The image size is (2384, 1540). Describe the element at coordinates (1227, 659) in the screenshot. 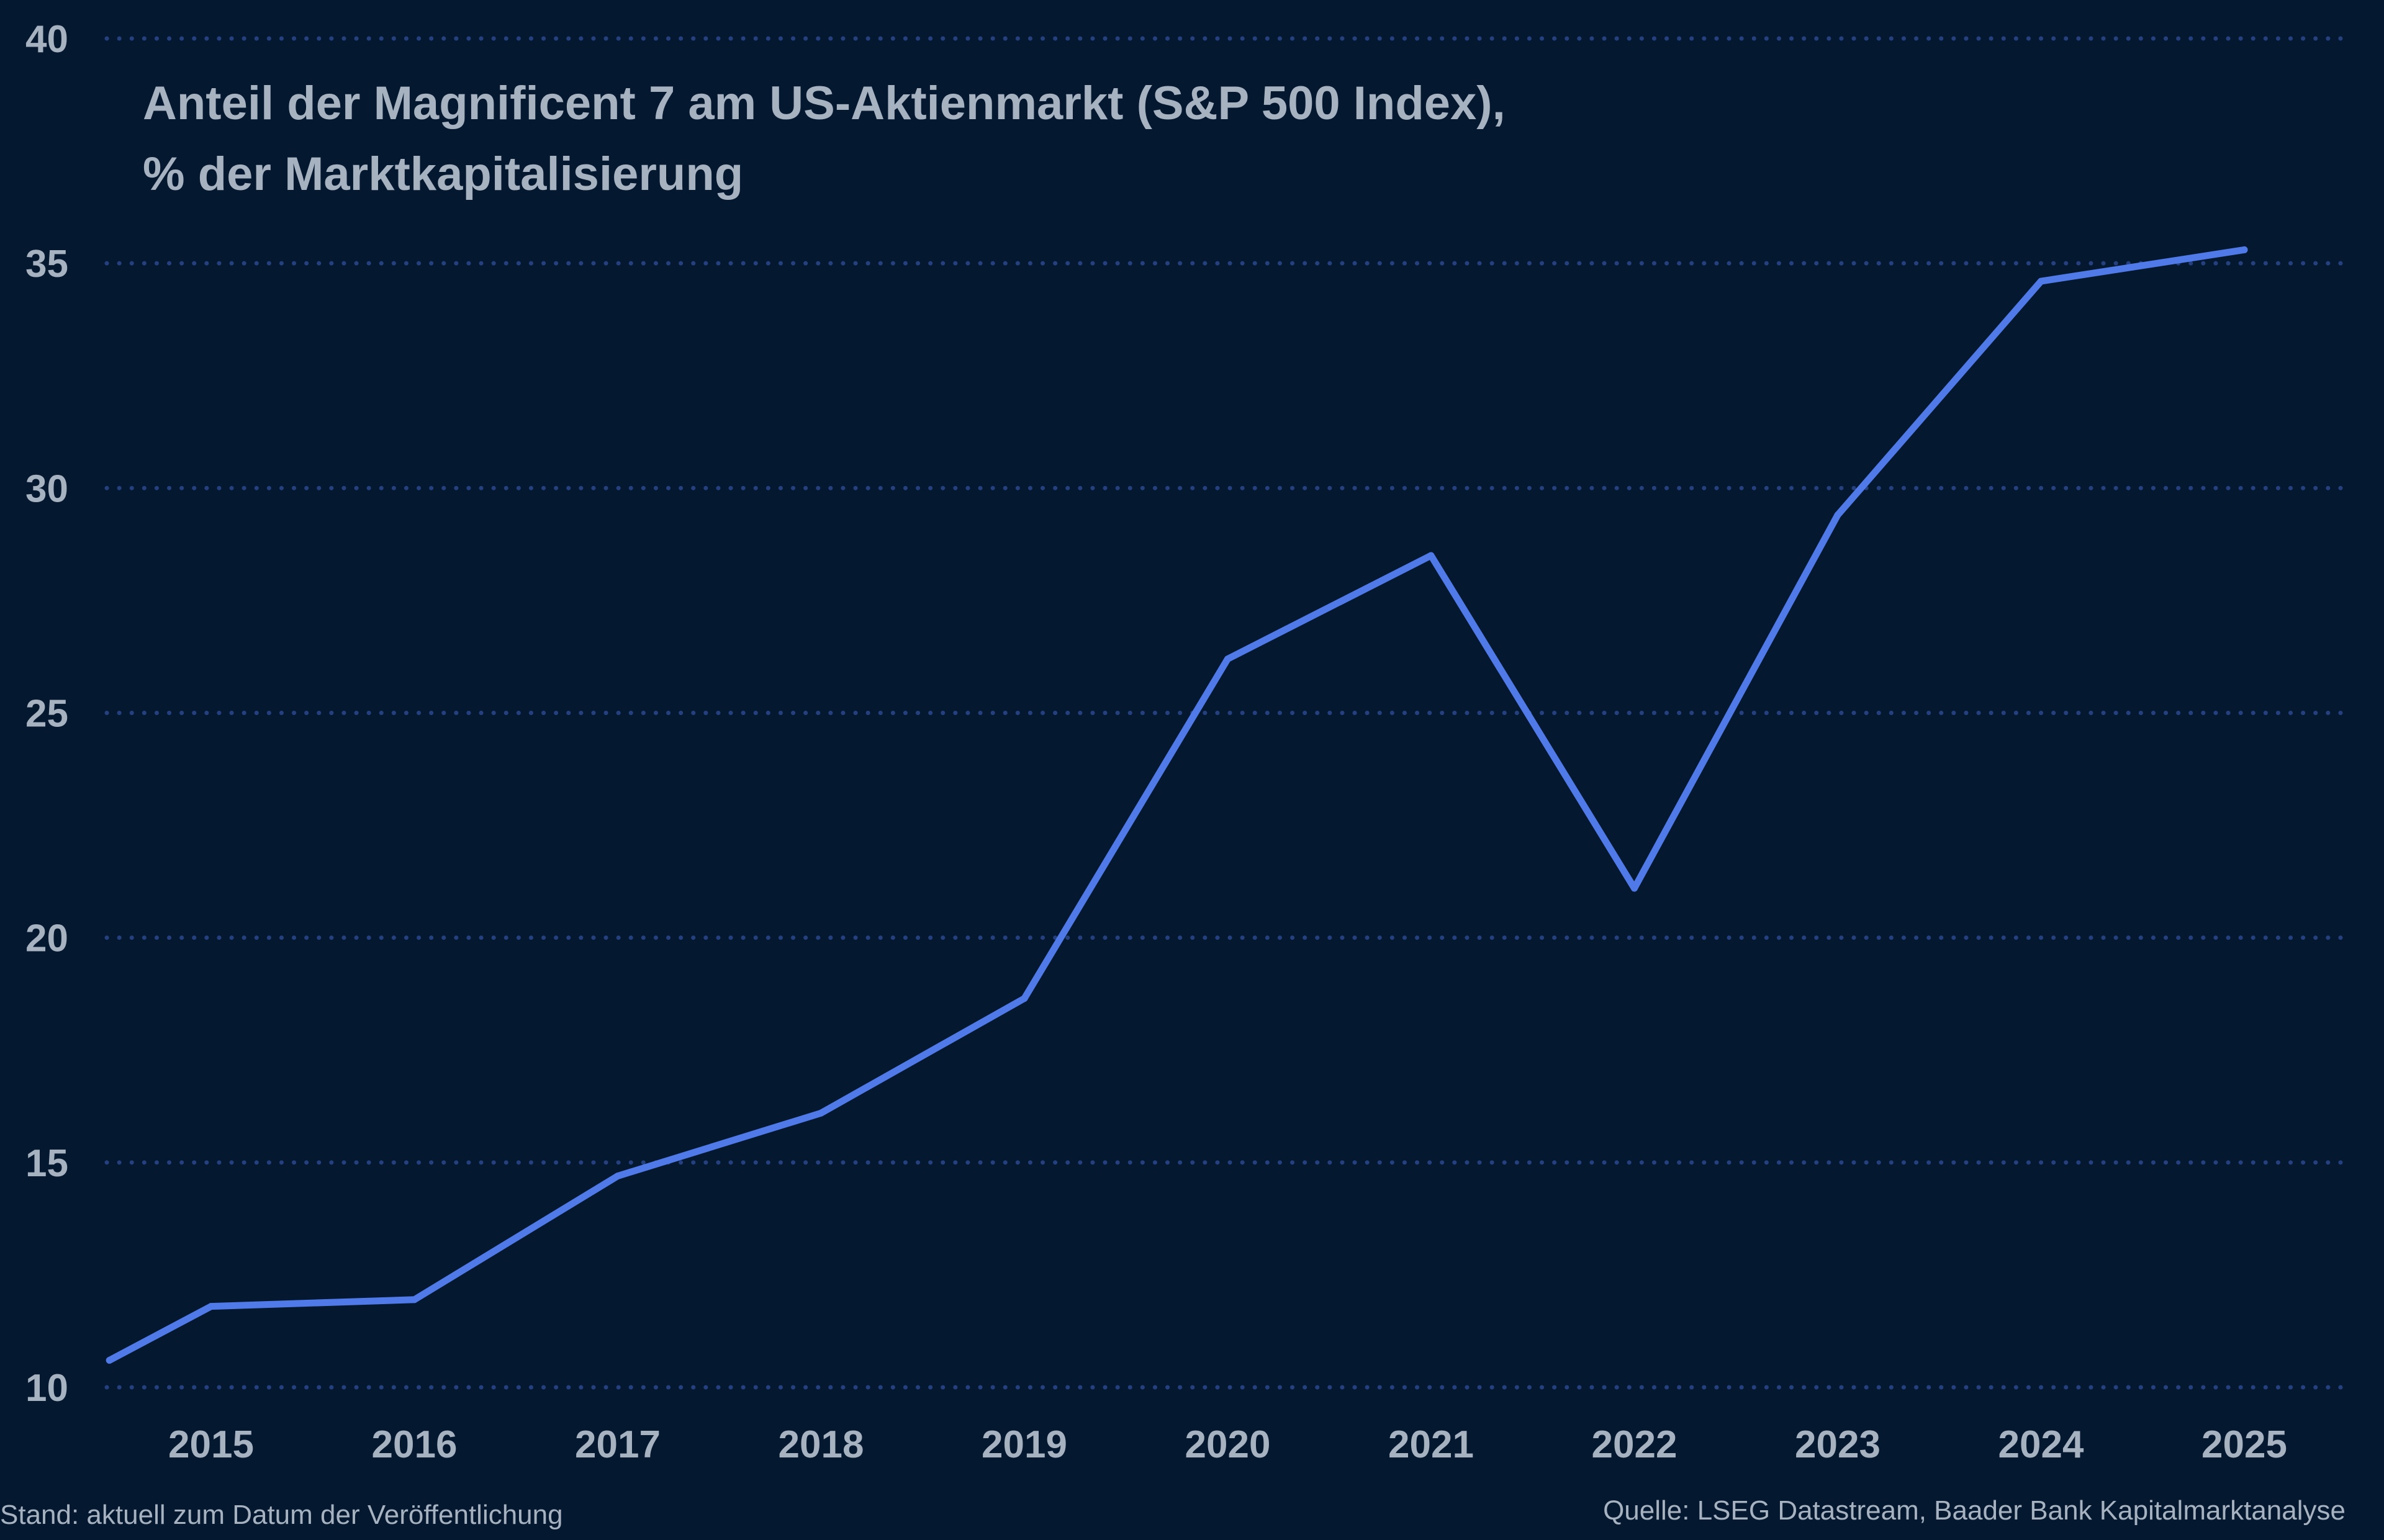

I see `data-point-2020` at that location.